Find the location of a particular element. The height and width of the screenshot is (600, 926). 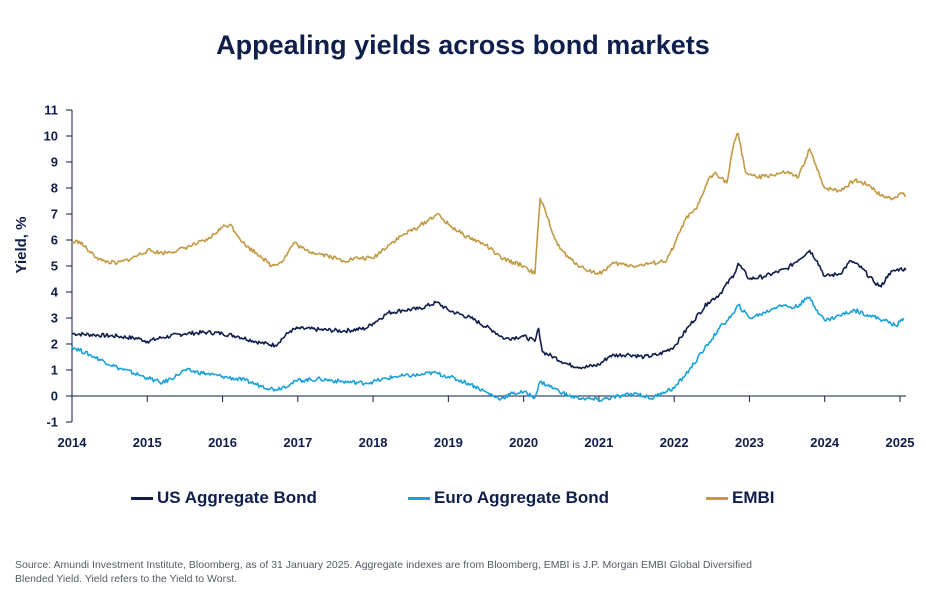

y-tick-label: 8 is located at coordinates (54, 188).